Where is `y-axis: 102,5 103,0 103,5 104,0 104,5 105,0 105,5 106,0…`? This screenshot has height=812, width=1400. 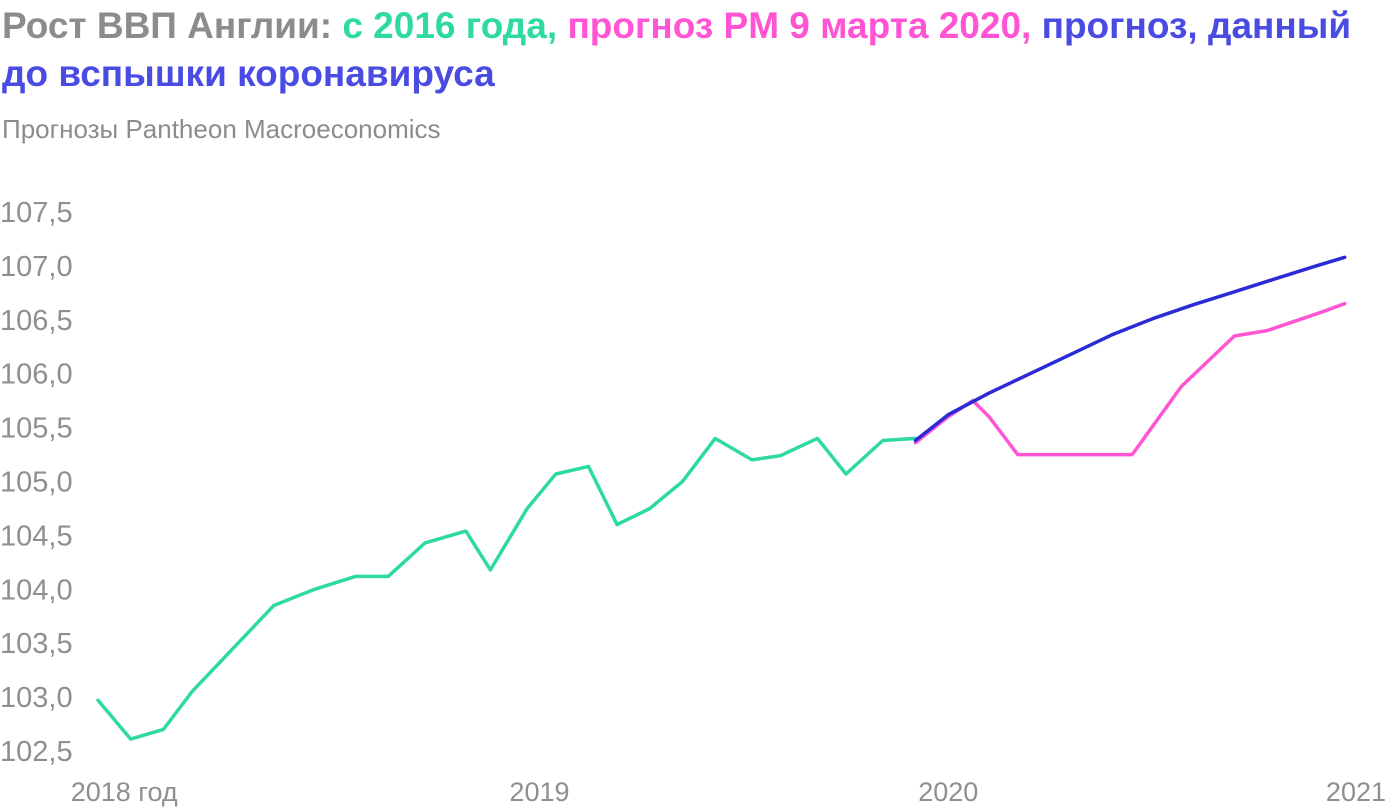
y-axis: 102,5 103,0 103,5 104,0 104,5 105,0 105,5 106,0… is located at coordinates (36, 482).